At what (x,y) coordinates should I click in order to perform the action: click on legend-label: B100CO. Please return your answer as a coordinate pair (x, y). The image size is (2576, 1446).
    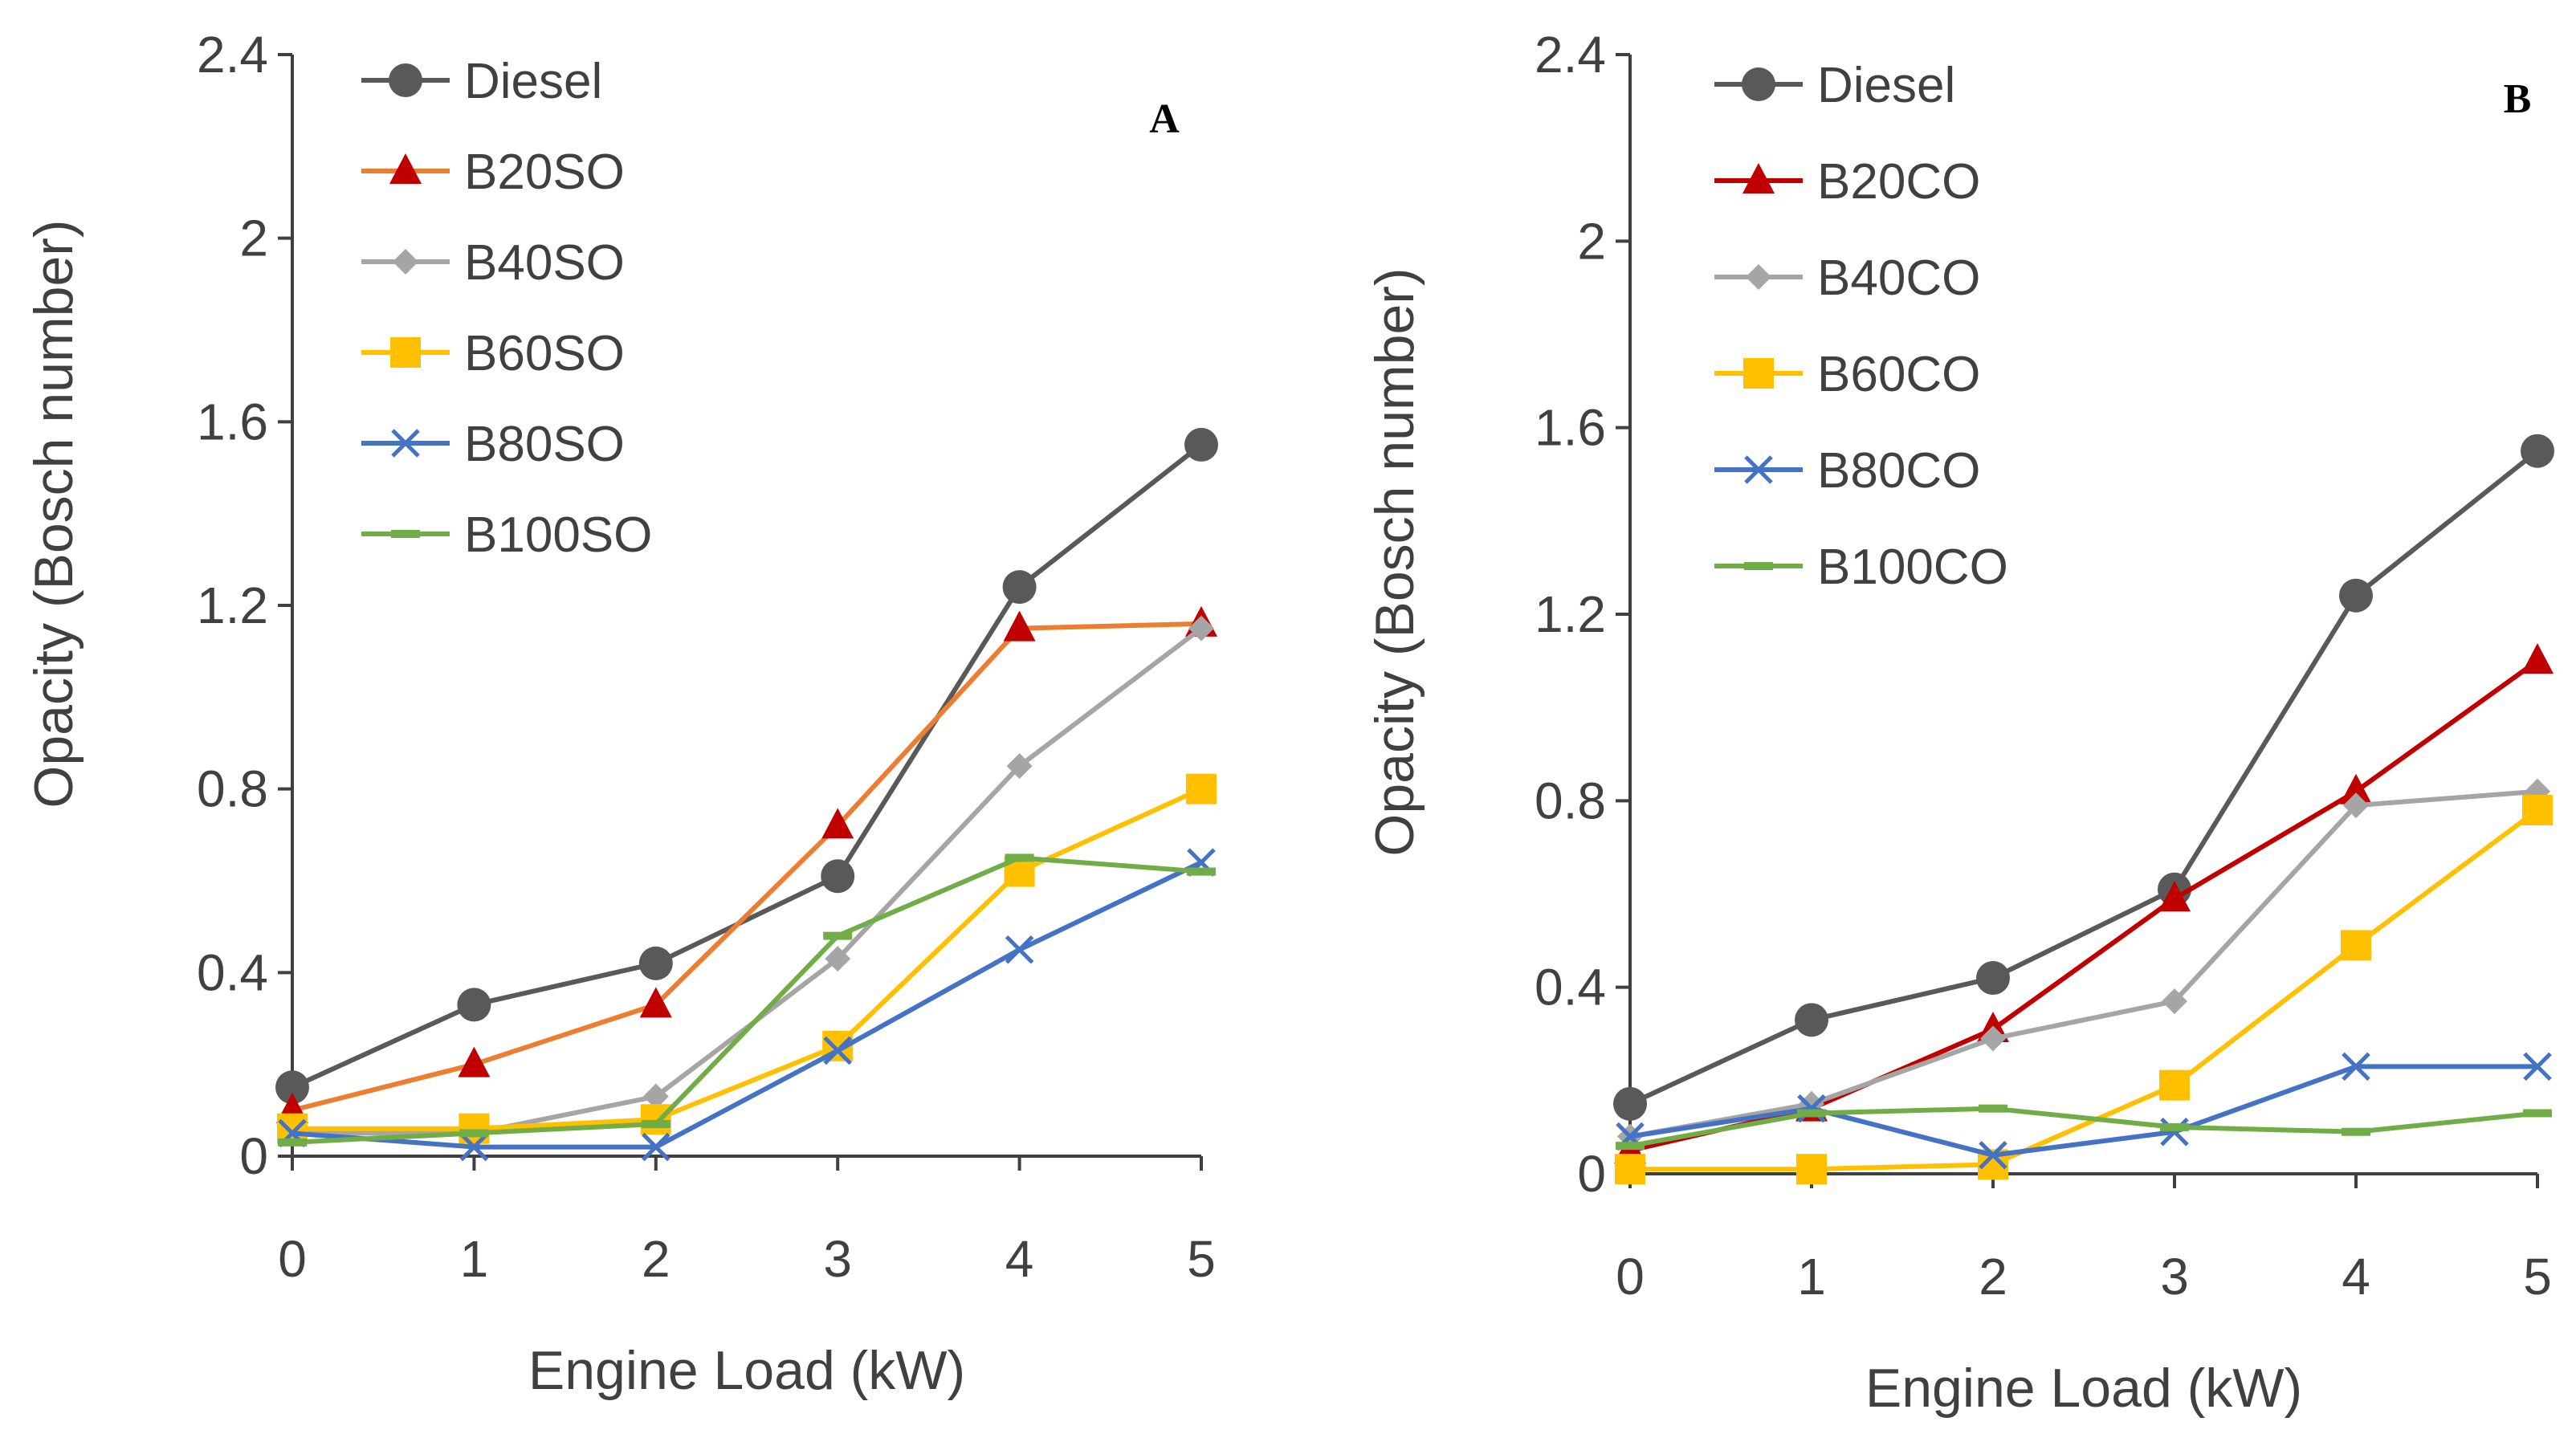
    Looking at the image, I should click on (1913, 567).